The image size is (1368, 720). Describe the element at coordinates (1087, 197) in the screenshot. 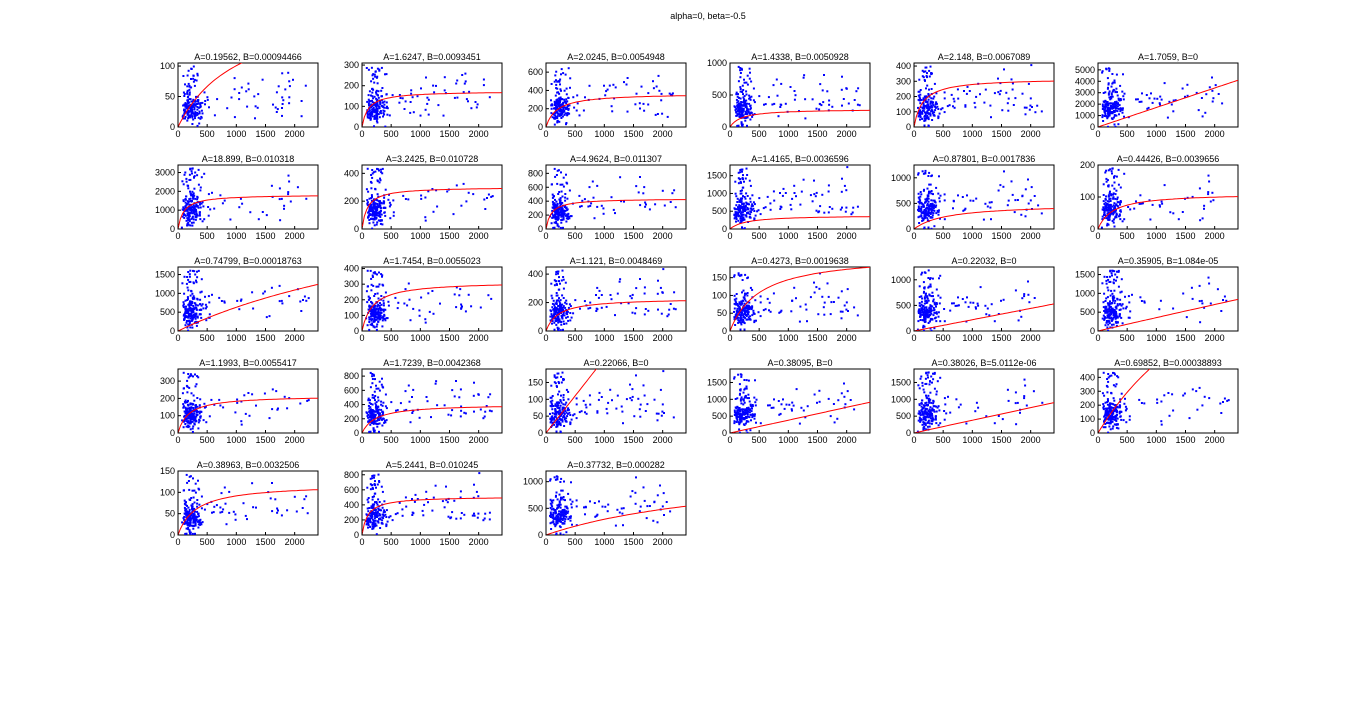

I see `y-tick-label: 100` at that location.